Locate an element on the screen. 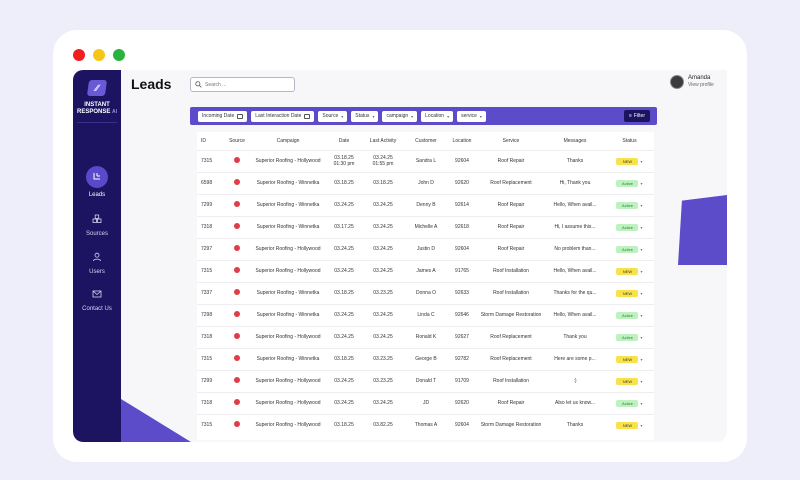  view-profile-link: View profile is located at coordinates (701, 85).